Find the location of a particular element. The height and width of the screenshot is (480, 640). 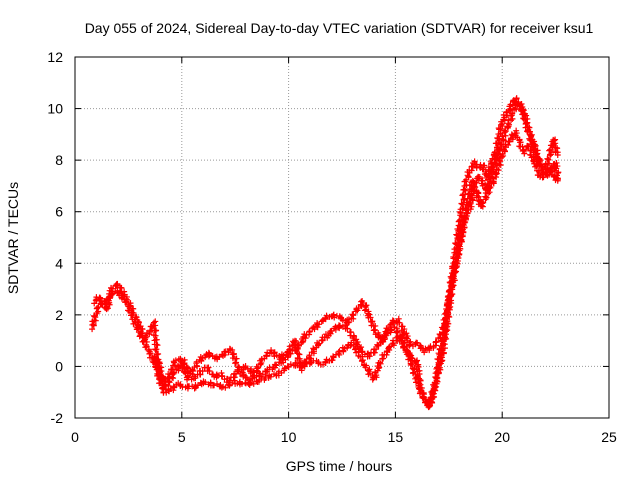

y-tick-label: 10 is located at coordinates (55, 109).